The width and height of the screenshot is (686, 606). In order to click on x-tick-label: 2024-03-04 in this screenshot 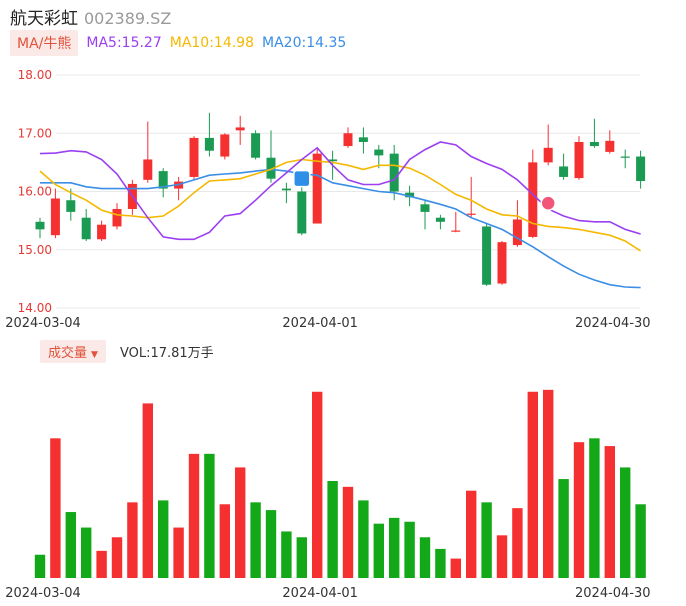, I will do `click(43, 323)`.